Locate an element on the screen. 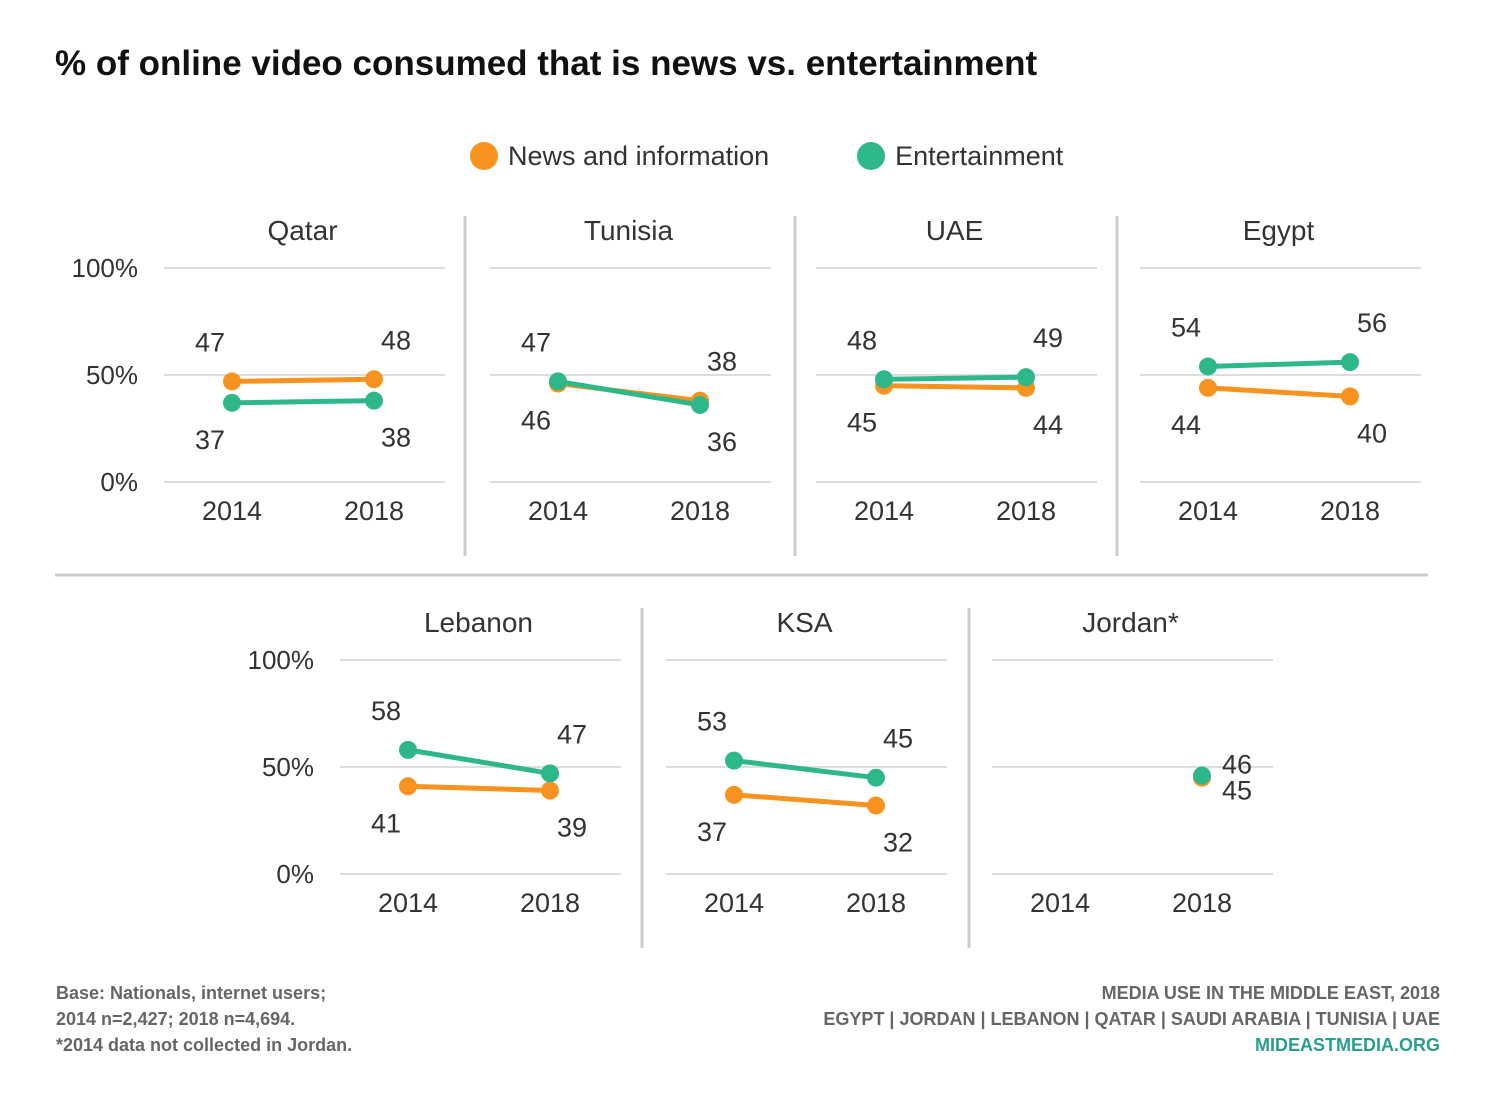 This screenshot has height=1100, width=1500. panel-title: Egypt is located at coordinates (1279, 230).